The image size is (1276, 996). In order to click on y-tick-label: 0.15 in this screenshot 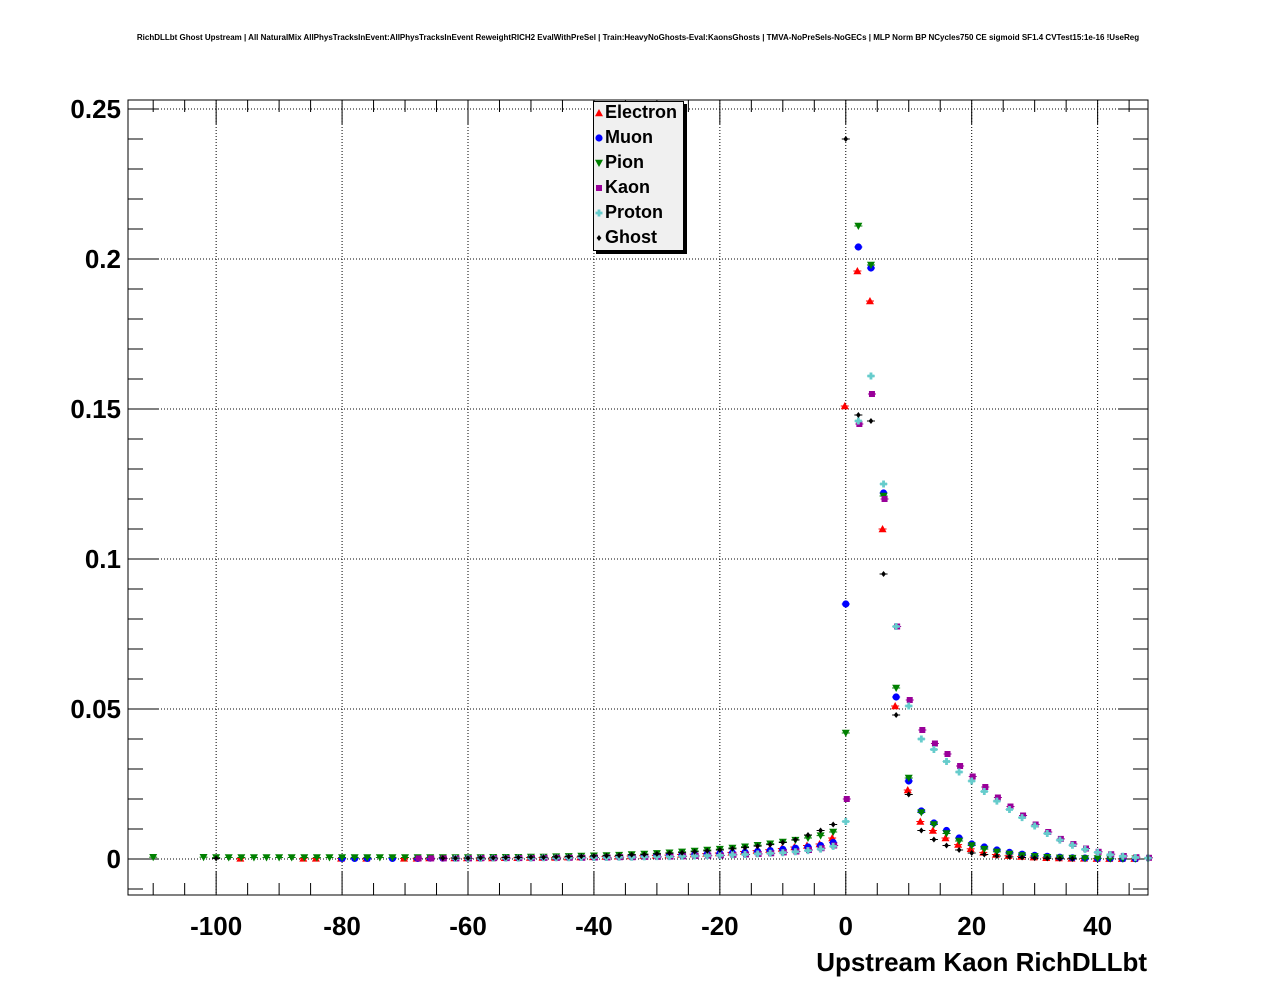, I will do `click(95, 409)`.